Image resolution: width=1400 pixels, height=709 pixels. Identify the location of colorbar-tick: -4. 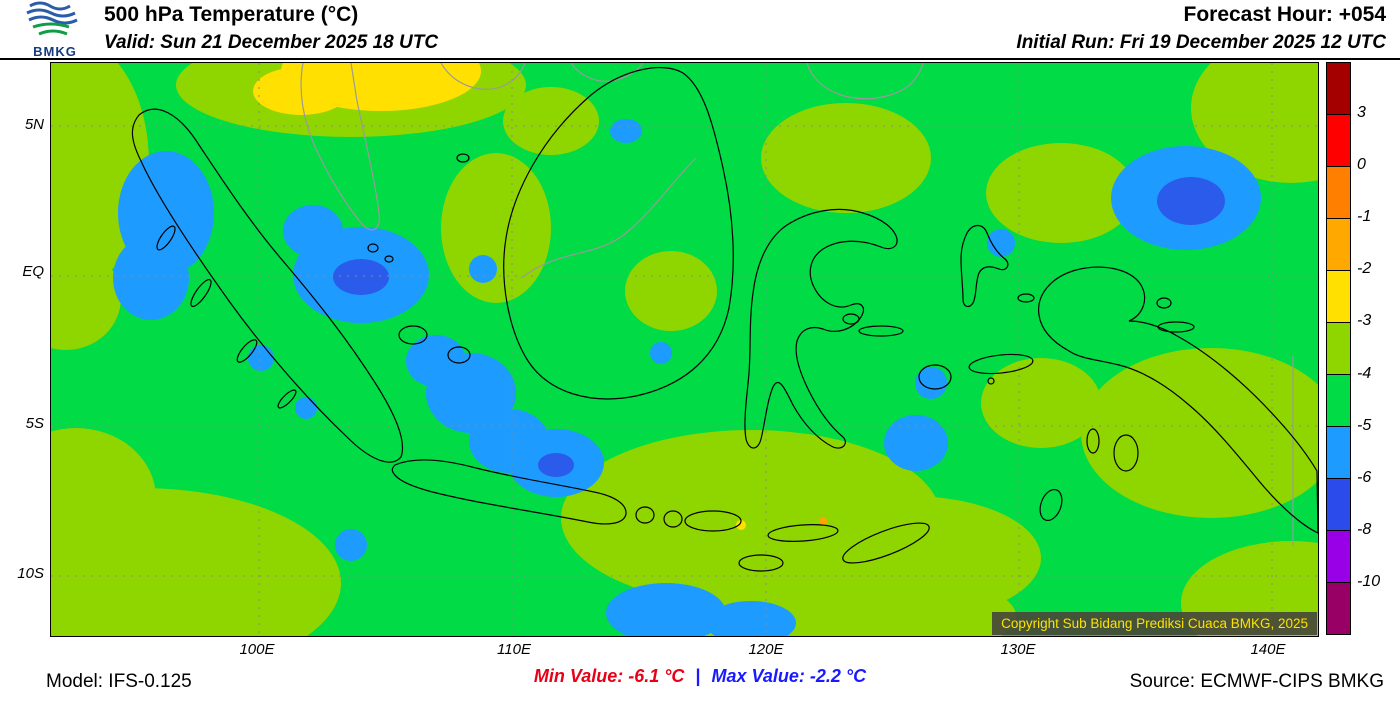
(1364, 373).